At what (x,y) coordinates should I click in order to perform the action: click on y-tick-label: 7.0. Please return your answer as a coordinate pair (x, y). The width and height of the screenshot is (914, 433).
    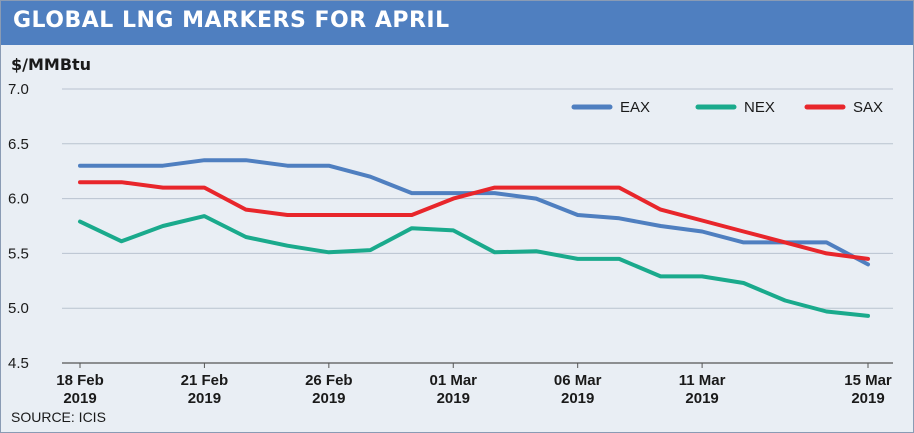
    Looking at the image, I should click on (18, 89).